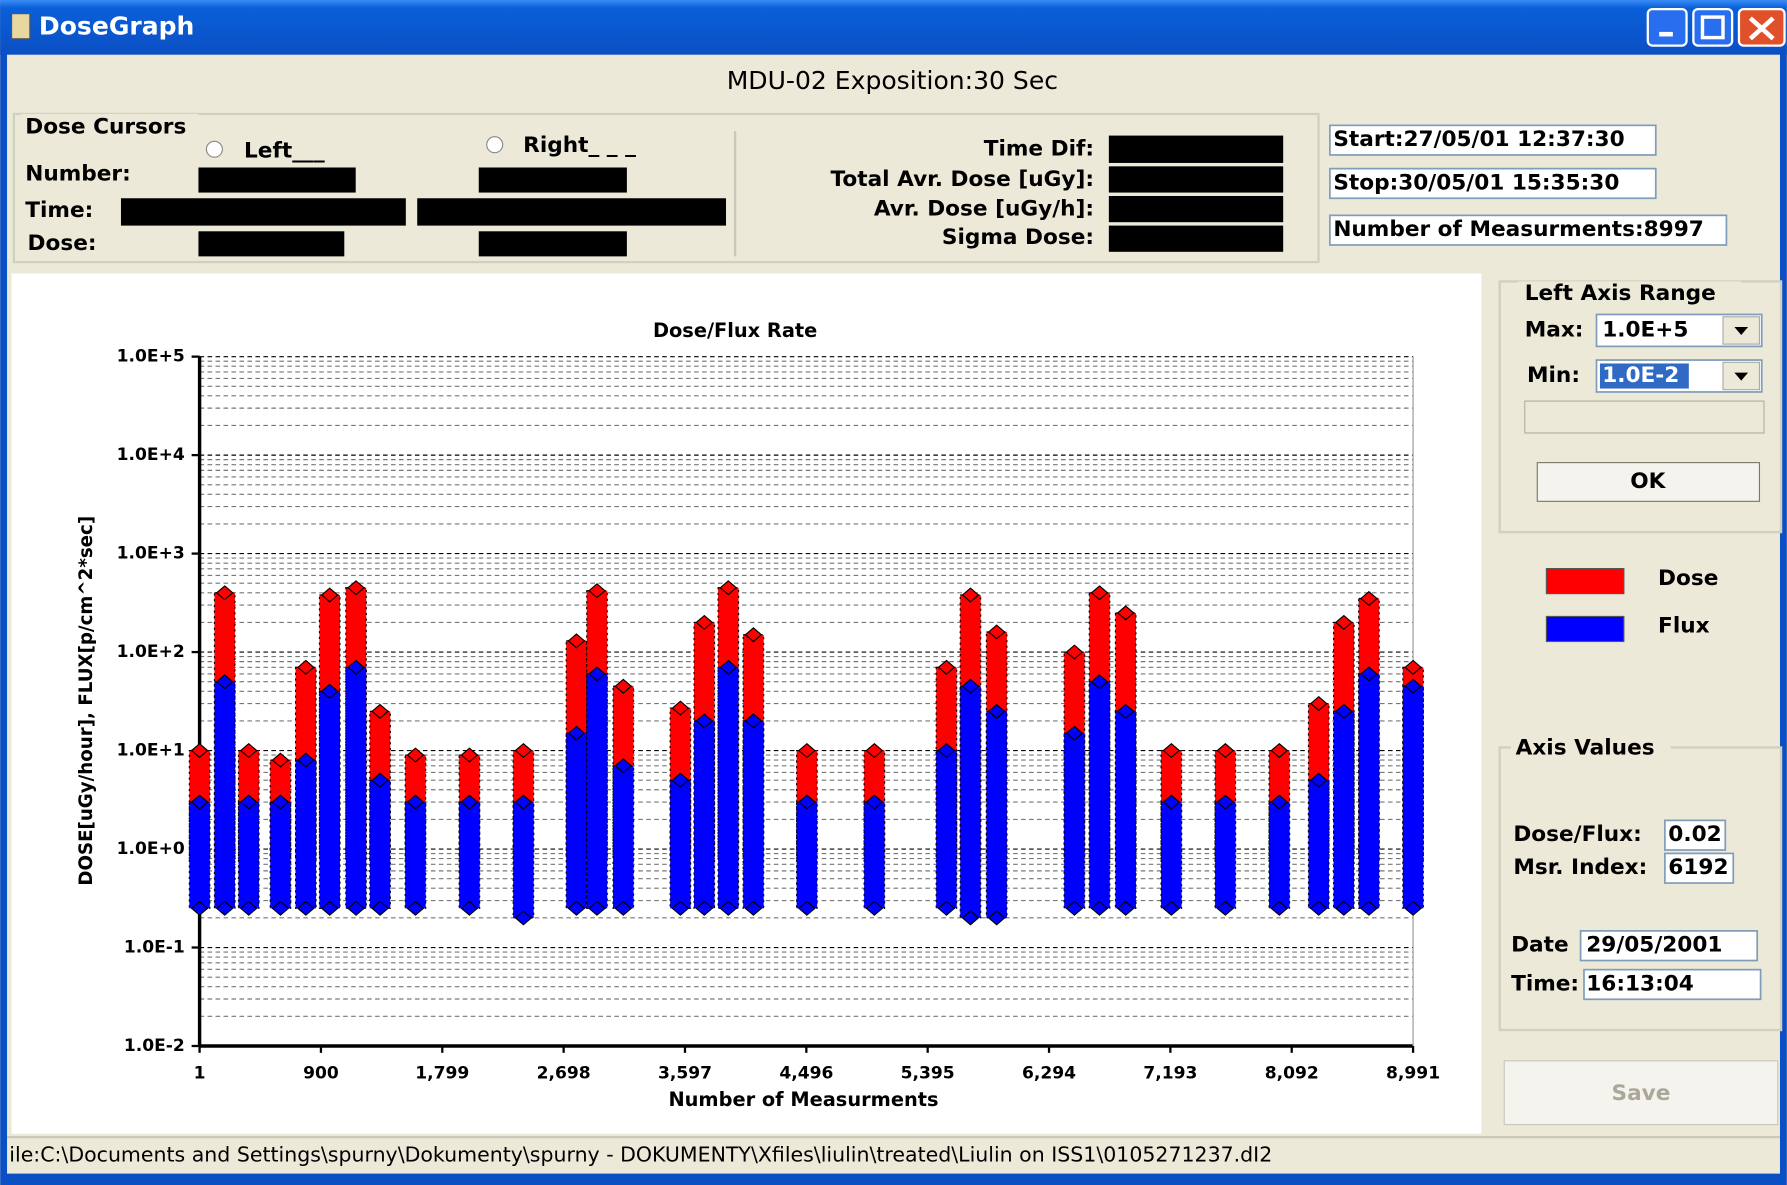  What do you see at coordinates (893, 27) in the screenshot?
I see `title-bar` at bounding box center [893, 27].